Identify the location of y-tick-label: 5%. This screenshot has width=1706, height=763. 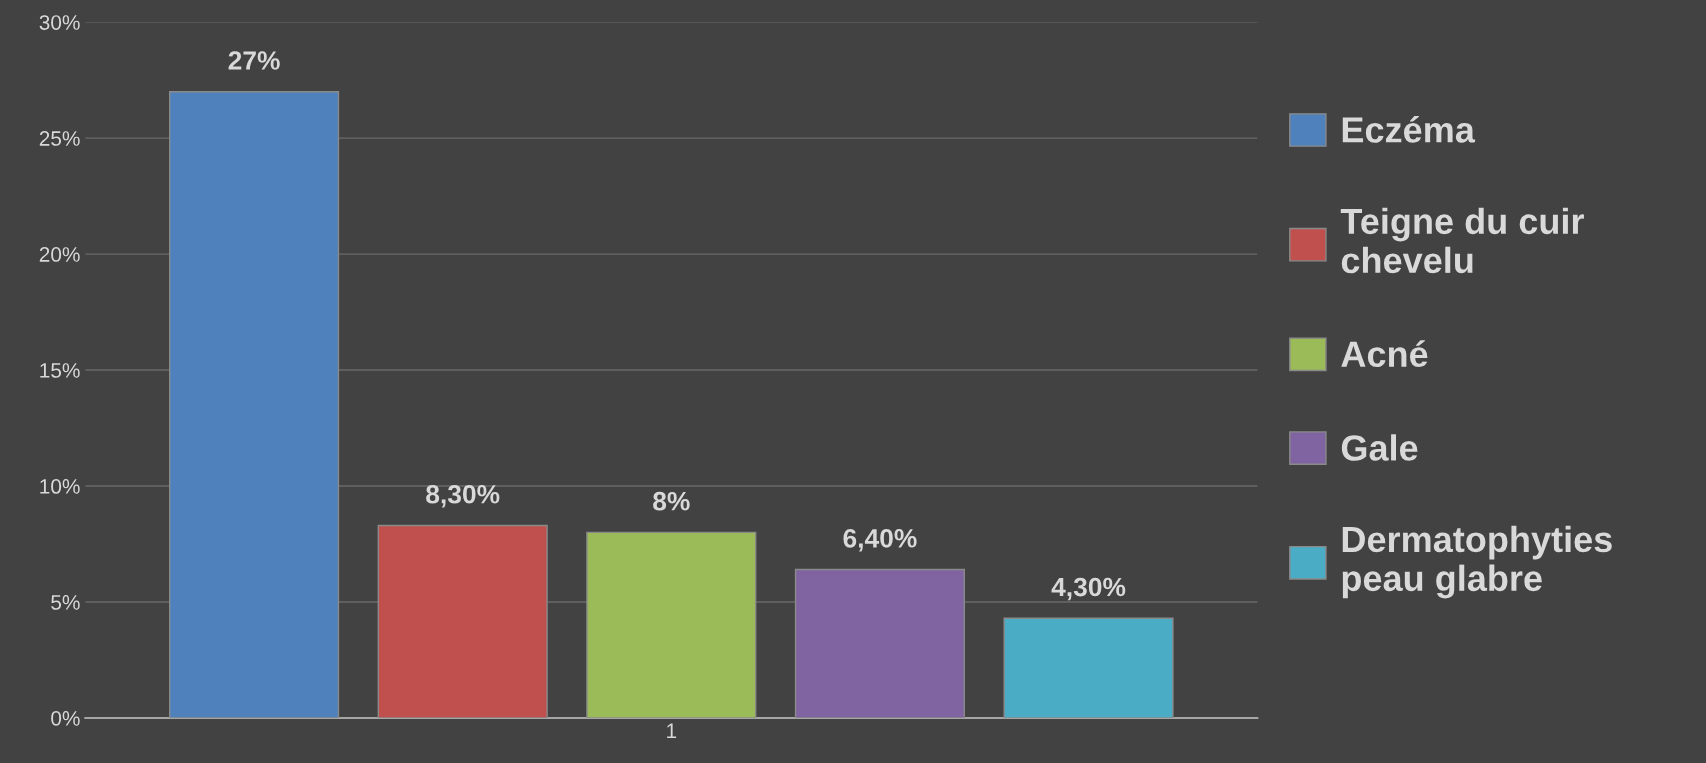
(65, 602).